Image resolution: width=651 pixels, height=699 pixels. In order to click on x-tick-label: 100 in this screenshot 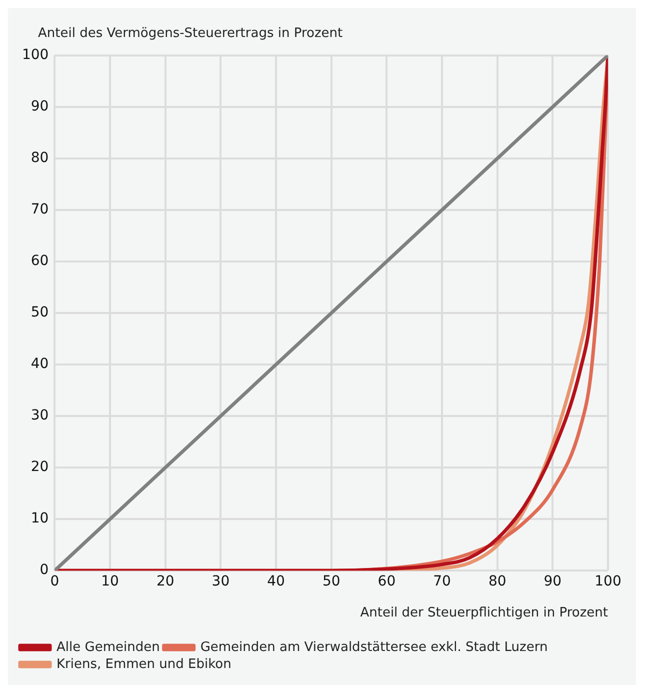, I will do `click(608, 582)`.